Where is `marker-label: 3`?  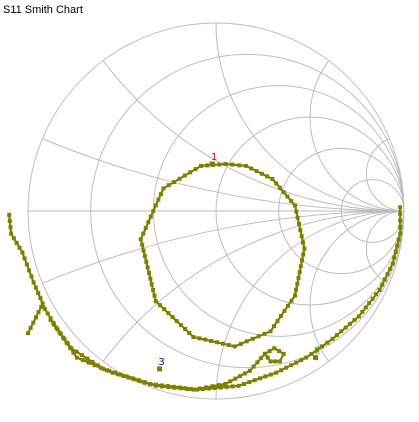 marker-label: 3 is located at coordinates (161, 362).